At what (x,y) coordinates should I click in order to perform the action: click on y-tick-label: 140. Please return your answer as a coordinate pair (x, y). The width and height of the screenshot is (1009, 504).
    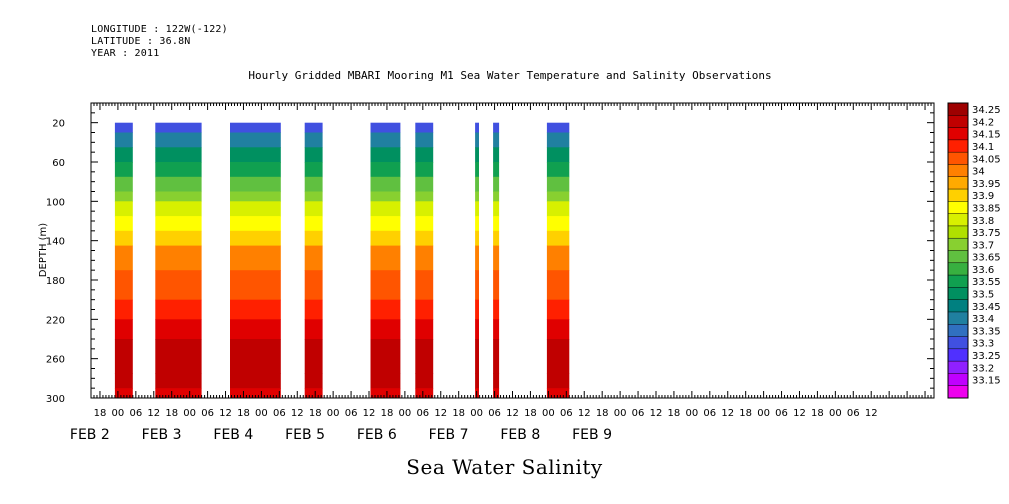
    Looking at the image, I should click on (55, 242).